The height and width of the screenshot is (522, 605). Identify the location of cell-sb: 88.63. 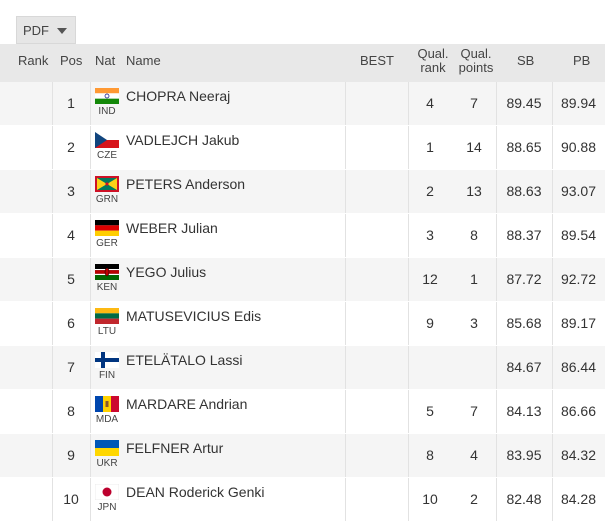
(524, 191).